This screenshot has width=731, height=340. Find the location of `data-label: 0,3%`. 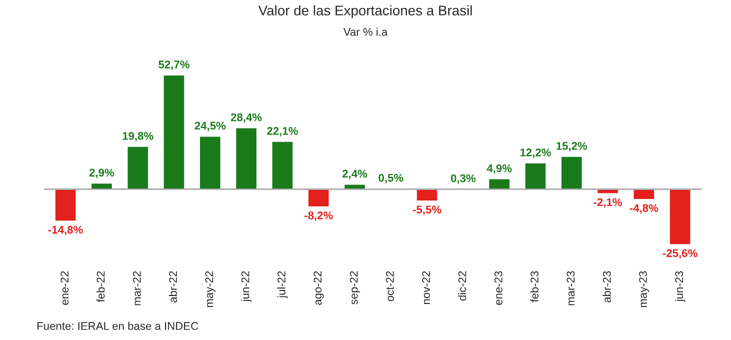

data-label: 0,3% is located at coordinates (463, 179).